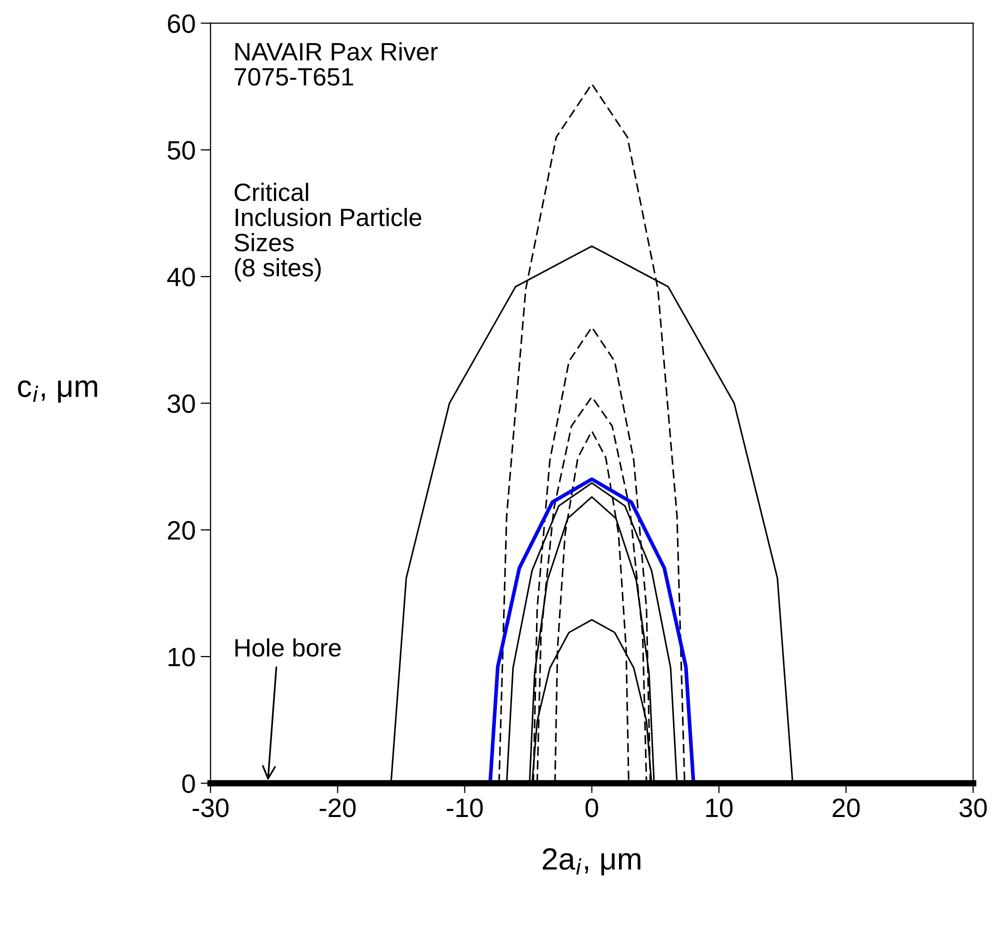 This screenshot has width=993, height=928. What do you see at coordinates (338, 808) in the screenshot?
I see `x-tick-label: -20` at bounding box center [338, 808].